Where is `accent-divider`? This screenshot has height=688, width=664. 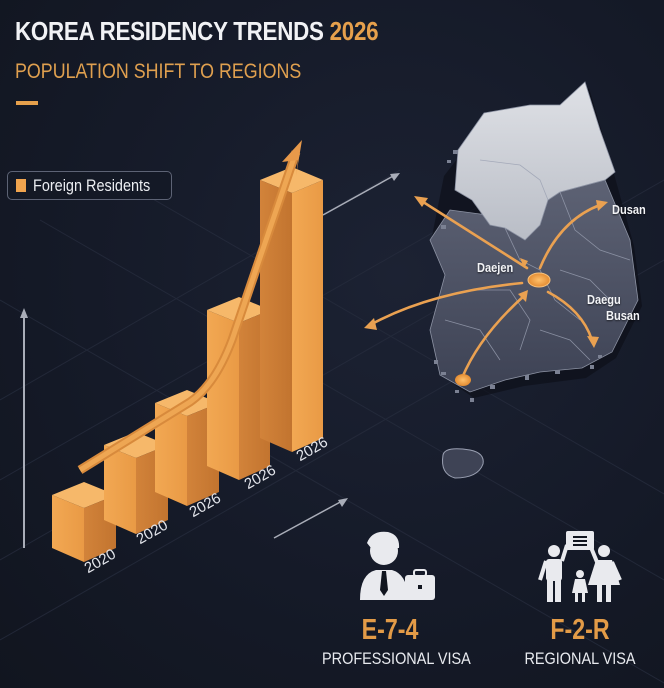 accent-divider is located at coordinates (27, 103).